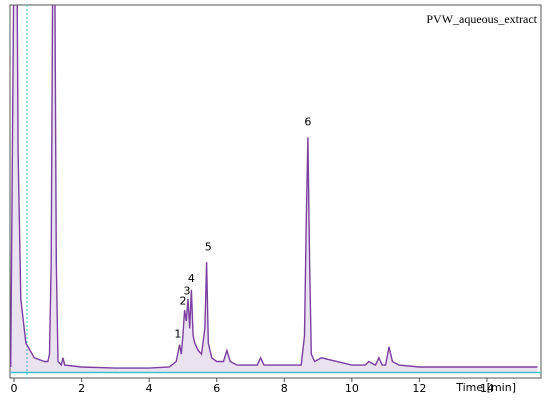  Describe the element at coordinates (81, 388) in the screenshot. I see `x-tick-label: 2` at that location.